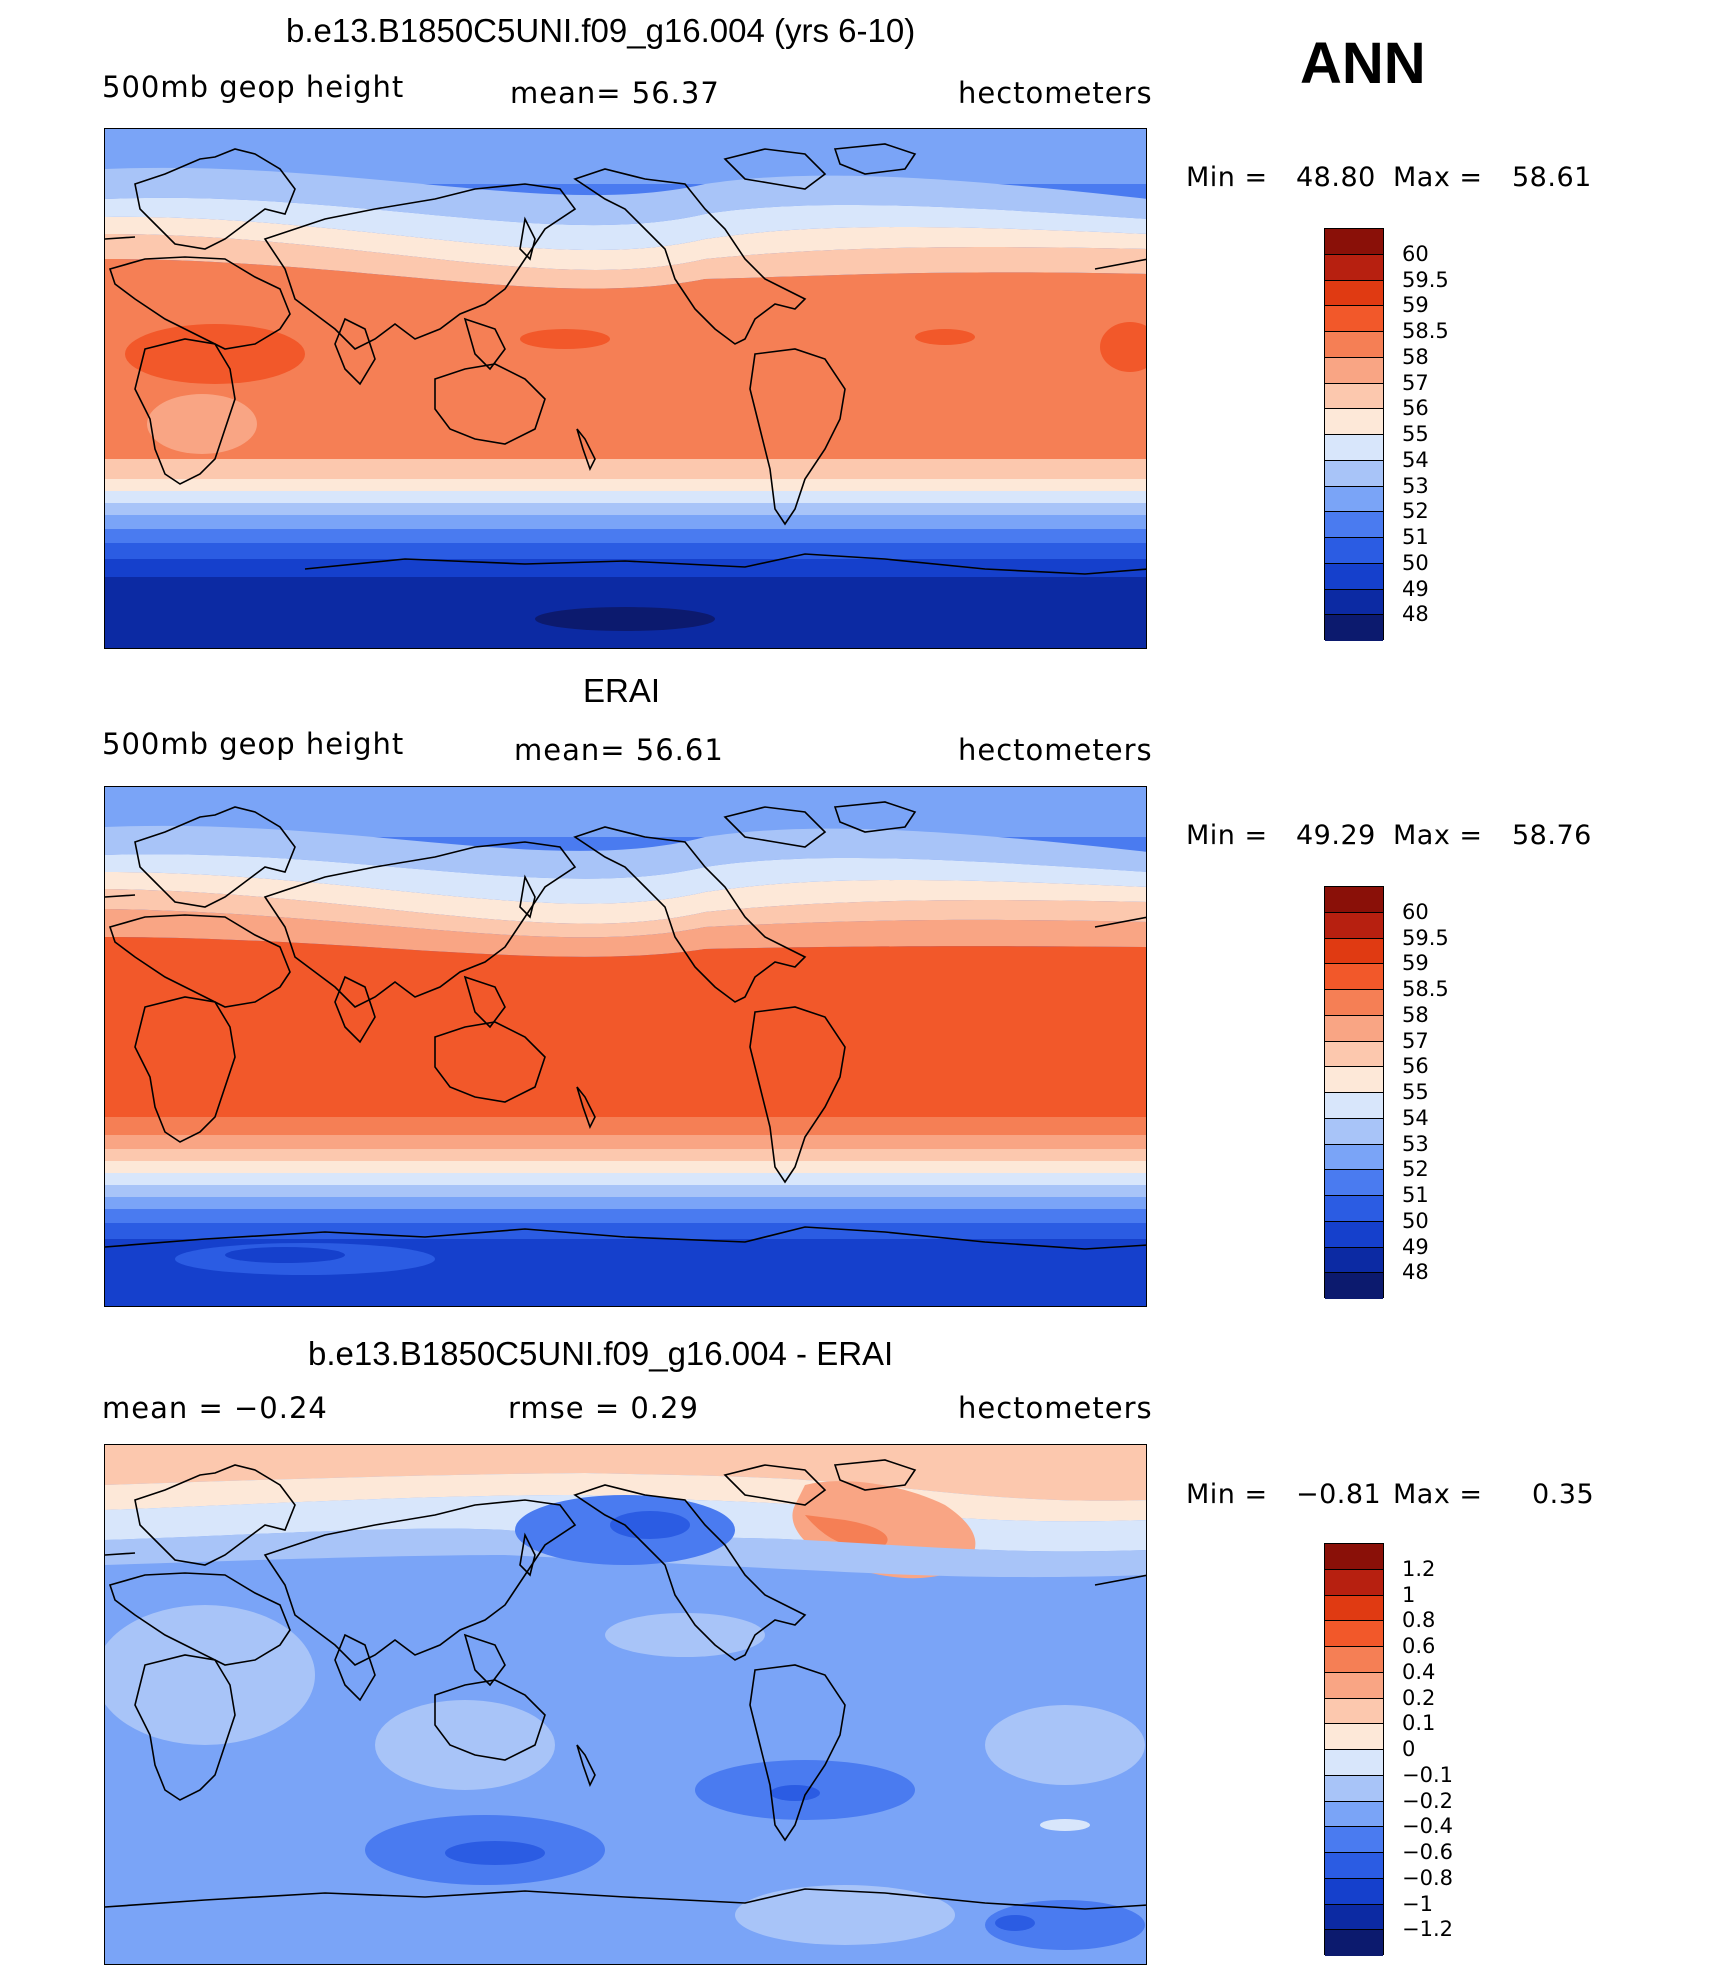  Describe the element at coordinates (1419, 1568) in the screenshot. I see `colorbar-tick-label: 1.2` at that location.